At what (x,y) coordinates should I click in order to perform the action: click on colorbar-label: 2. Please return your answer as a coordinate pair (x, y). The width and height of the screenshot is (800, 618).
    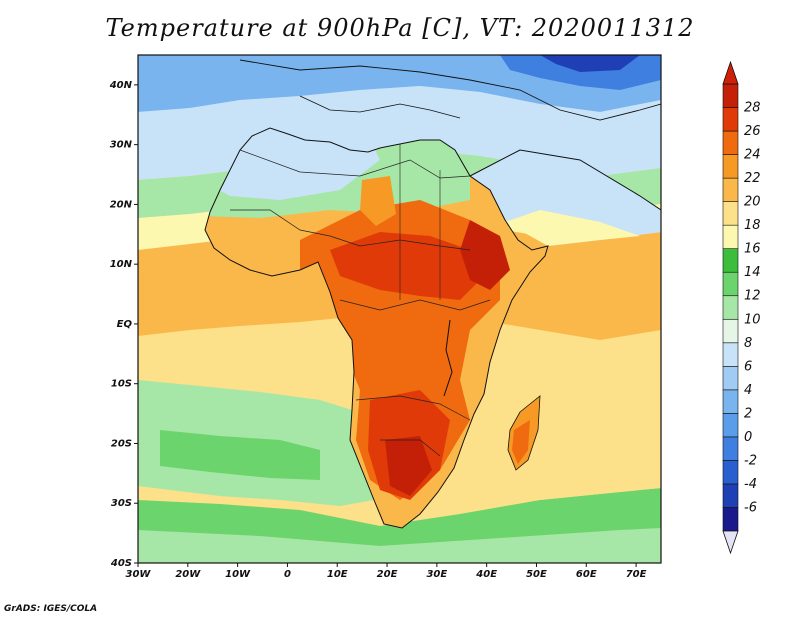
    Looking at the image, I should click on (748, 413).